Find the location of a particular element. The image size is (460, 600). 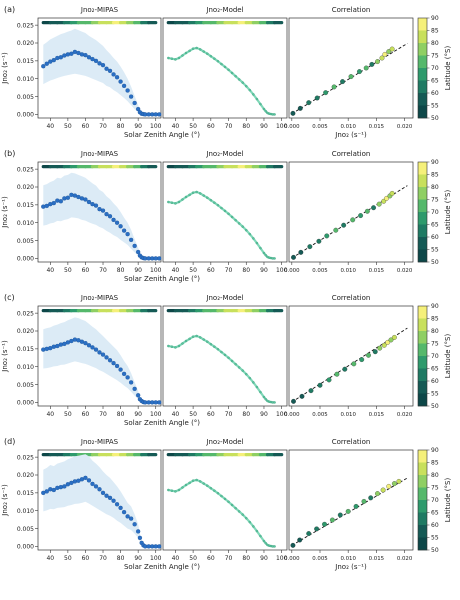

subplot-title: Jno₂-MIPAS is located at coordinates (99, 298).